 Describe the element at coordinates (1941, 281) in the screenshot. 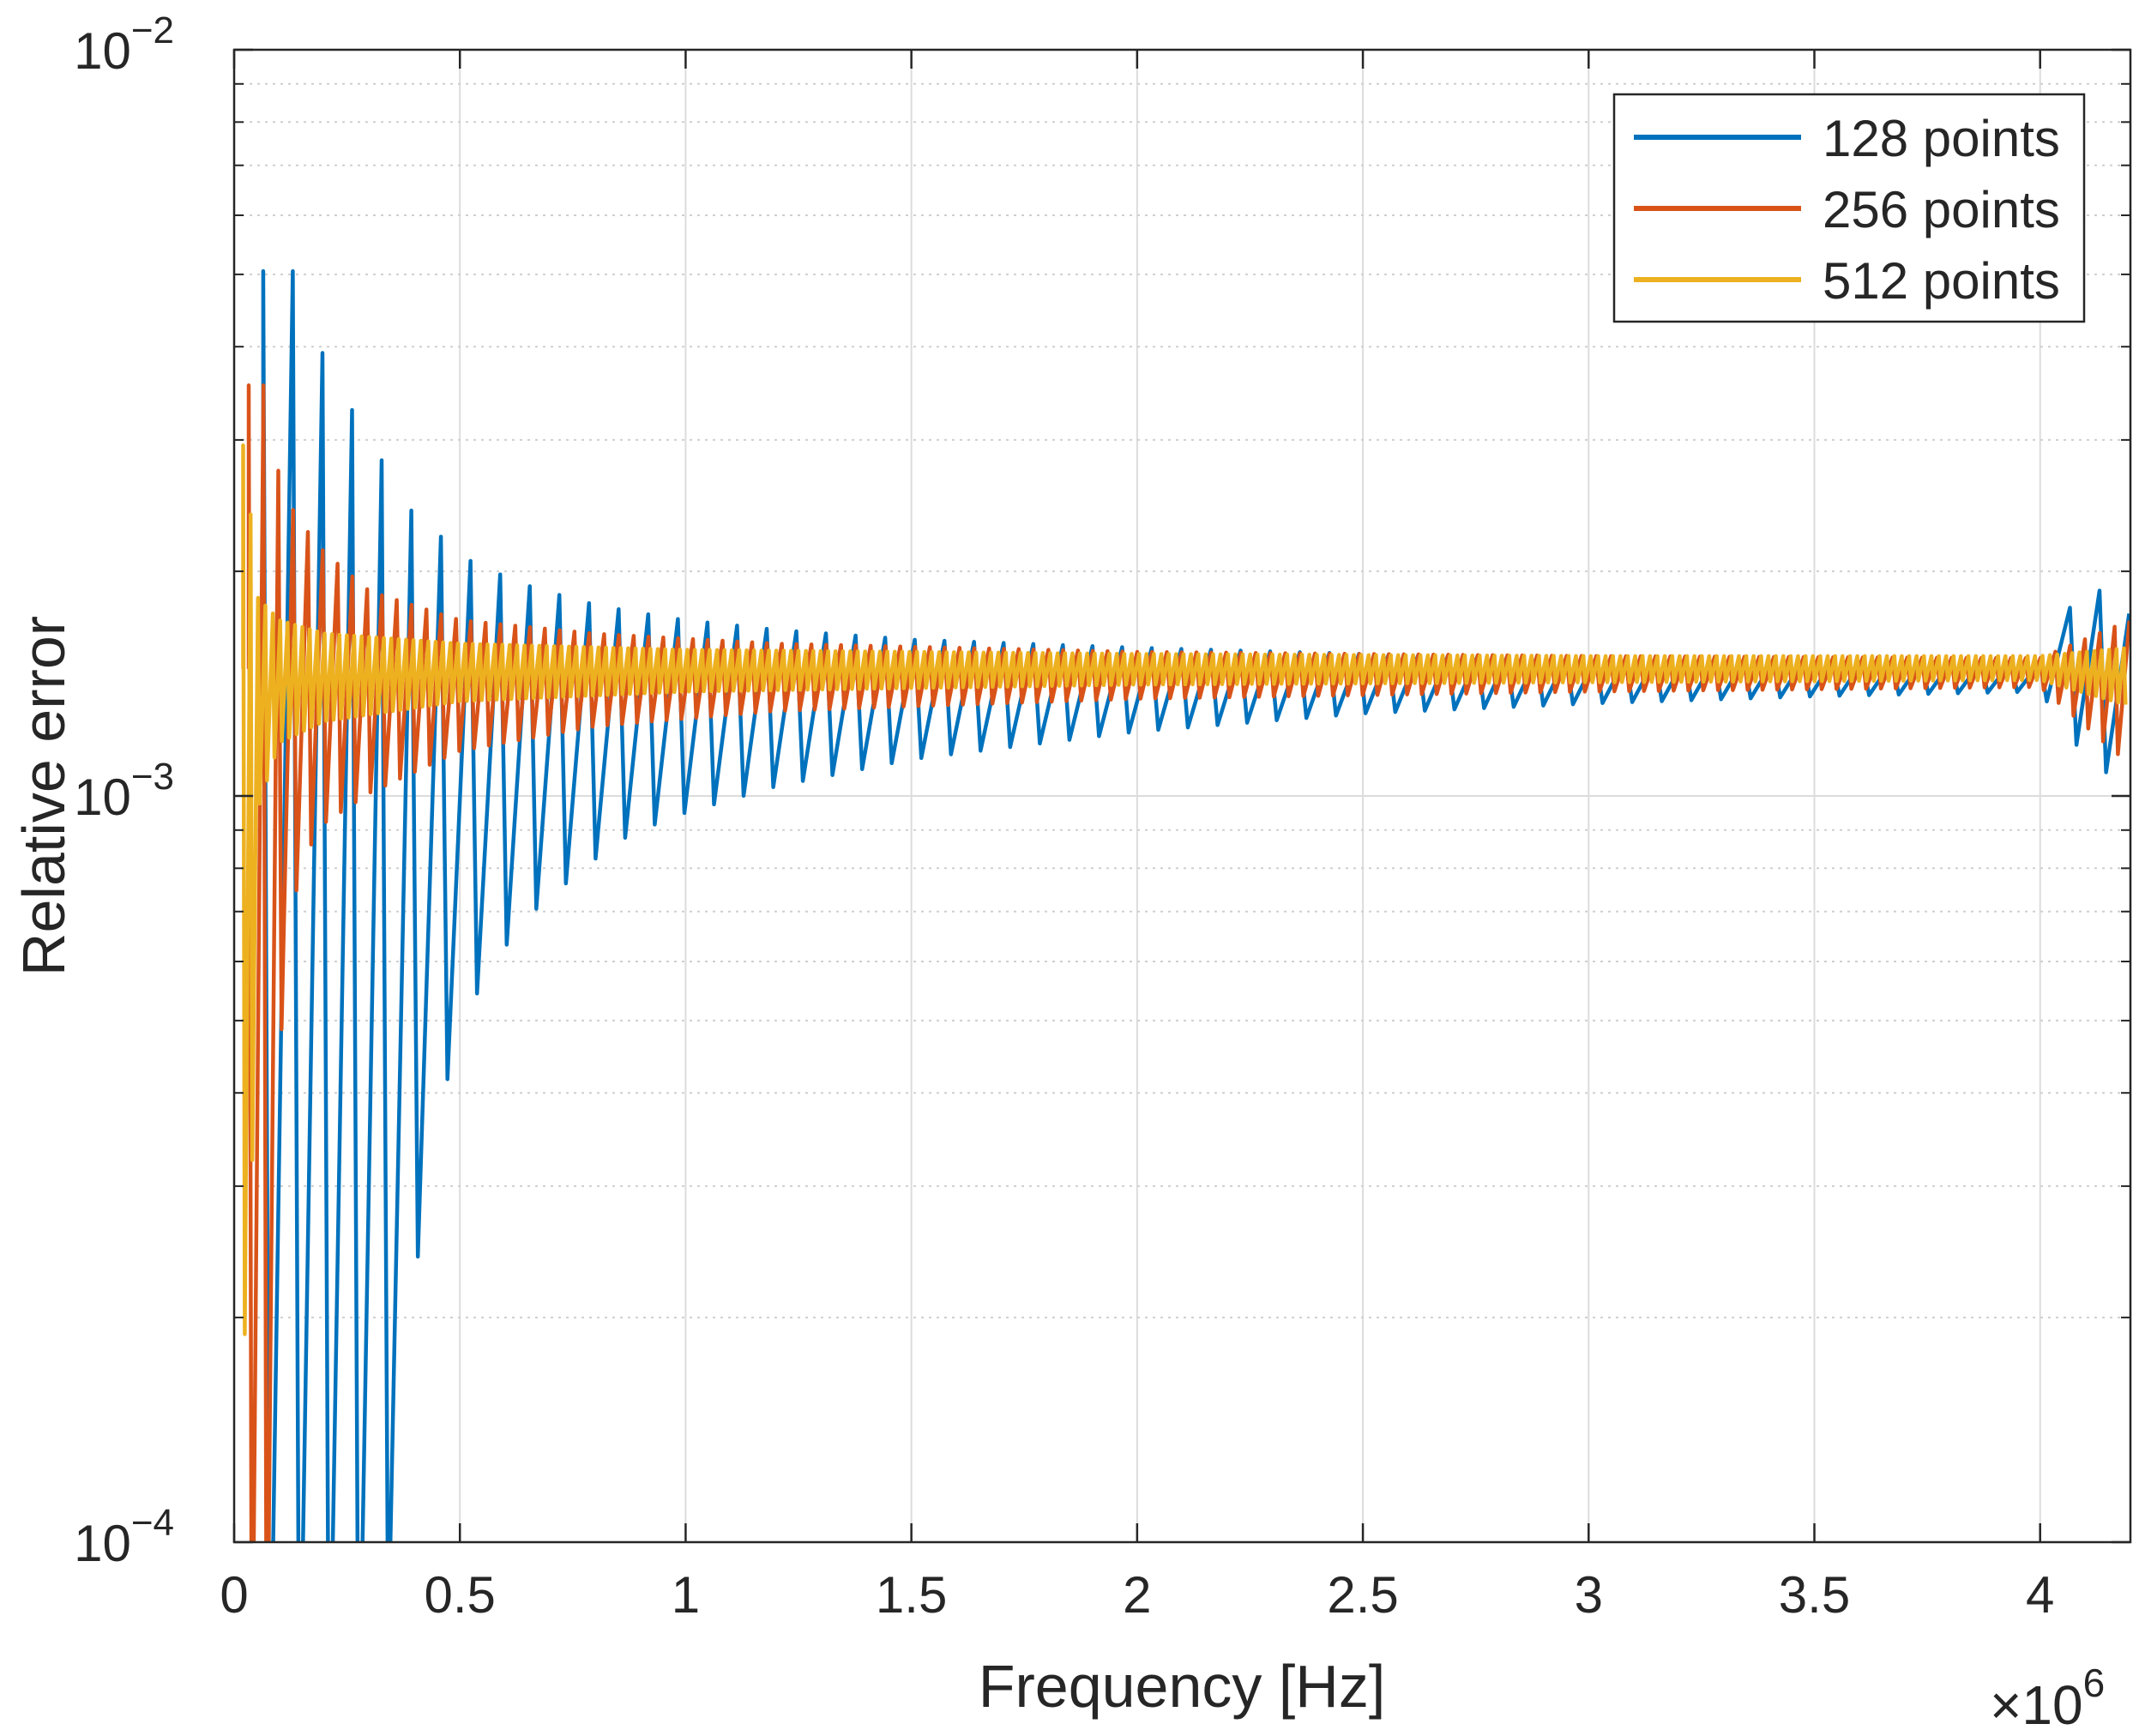

I see `legend-label-512-points: 512 points` at that location.